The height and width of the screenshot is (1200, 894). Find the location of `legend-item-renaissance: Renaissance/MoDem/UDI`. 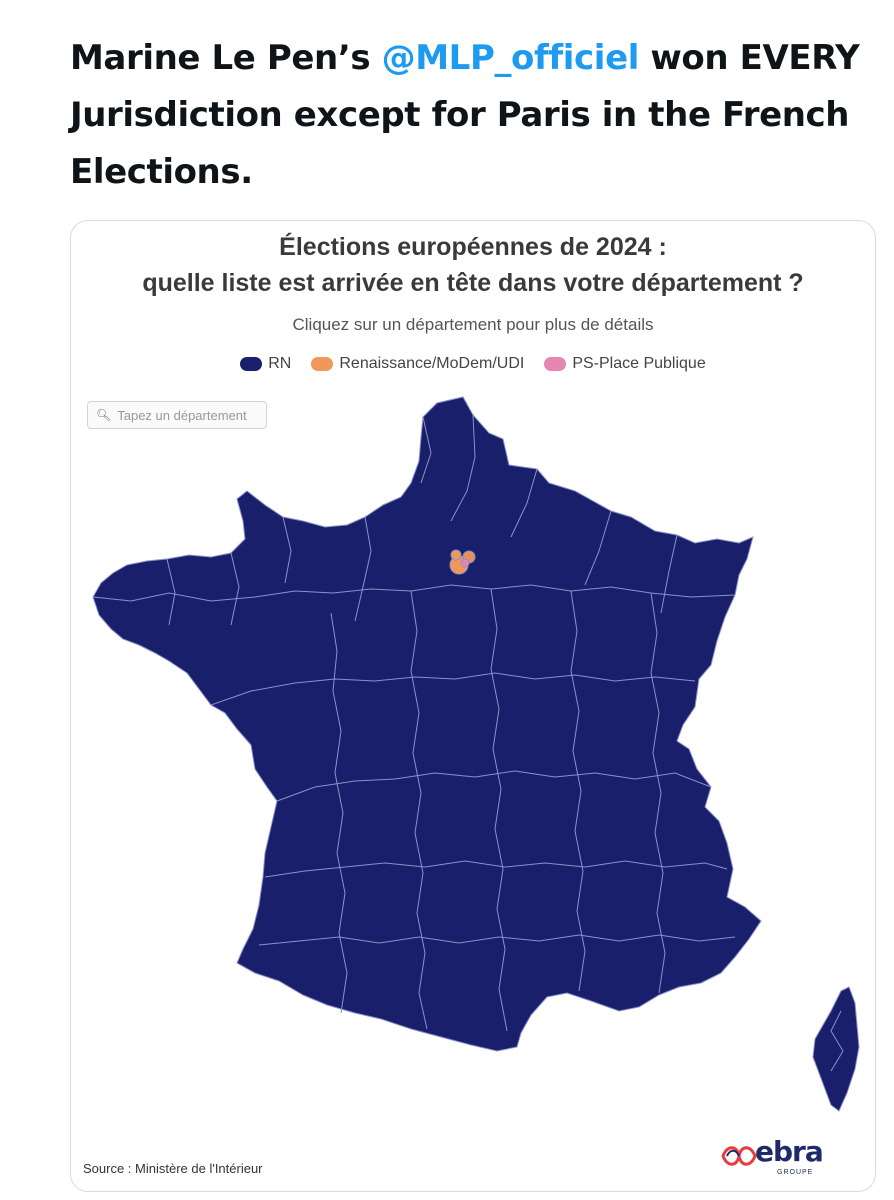

legend-item-renaissance: Renaissance/MoDem/UDI is located at coordinates (417, 364).